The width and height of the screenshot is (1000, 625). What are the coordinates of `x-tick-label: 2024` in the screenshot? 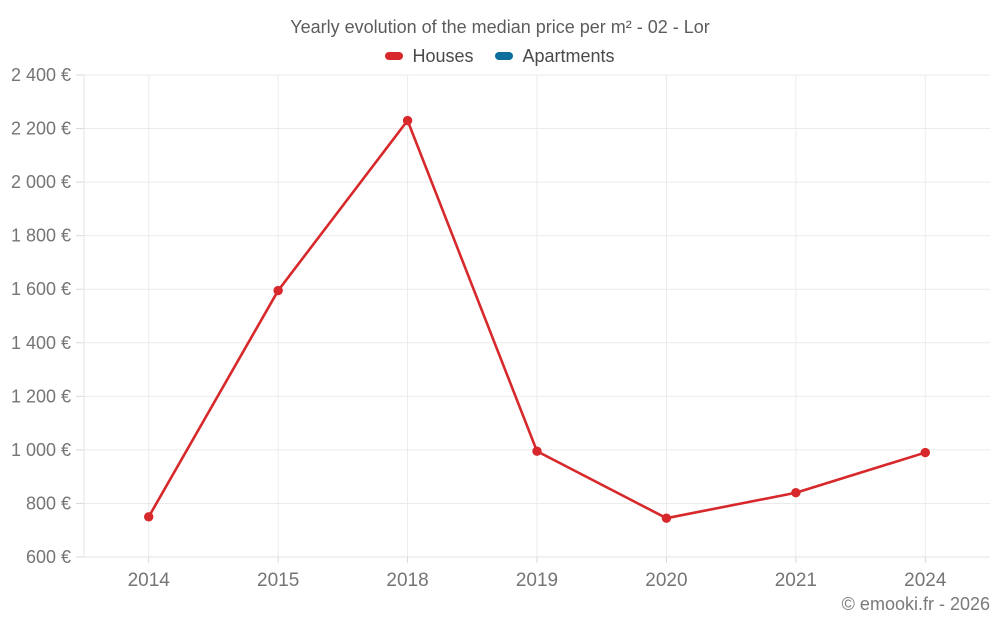 It's located at (925, 580).